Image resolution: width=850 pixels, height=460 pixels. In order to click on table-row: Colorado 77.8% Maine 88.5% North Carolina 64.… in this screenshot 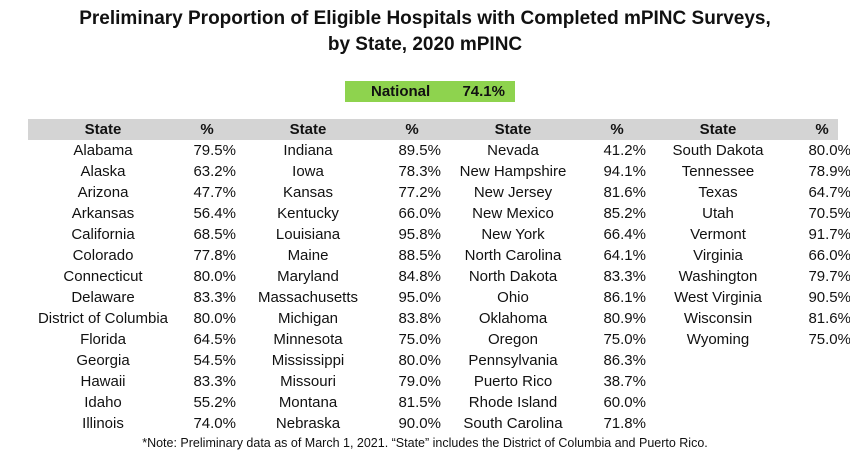, I will do `click(439, 255)`.